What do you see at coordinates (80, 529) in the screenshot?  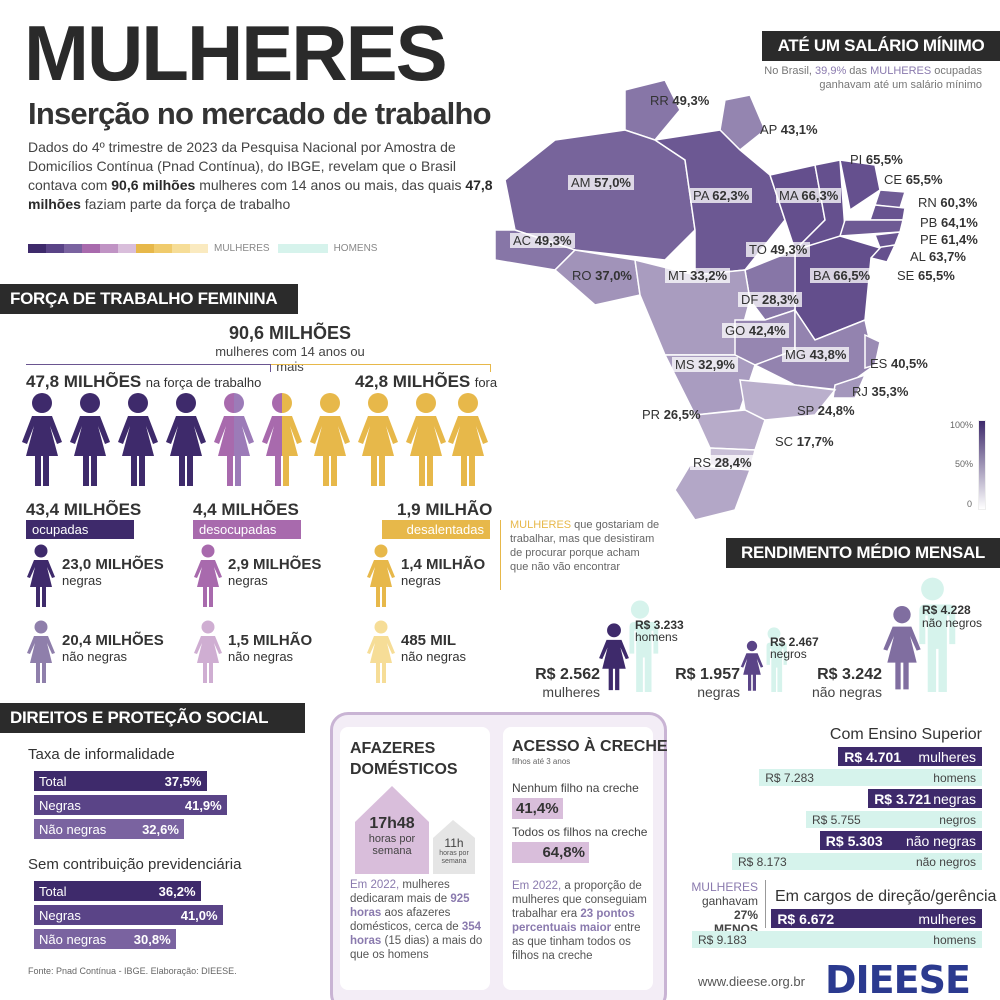 I see `ocupadas-label: ocupadas` at bounding box center [80, 529].